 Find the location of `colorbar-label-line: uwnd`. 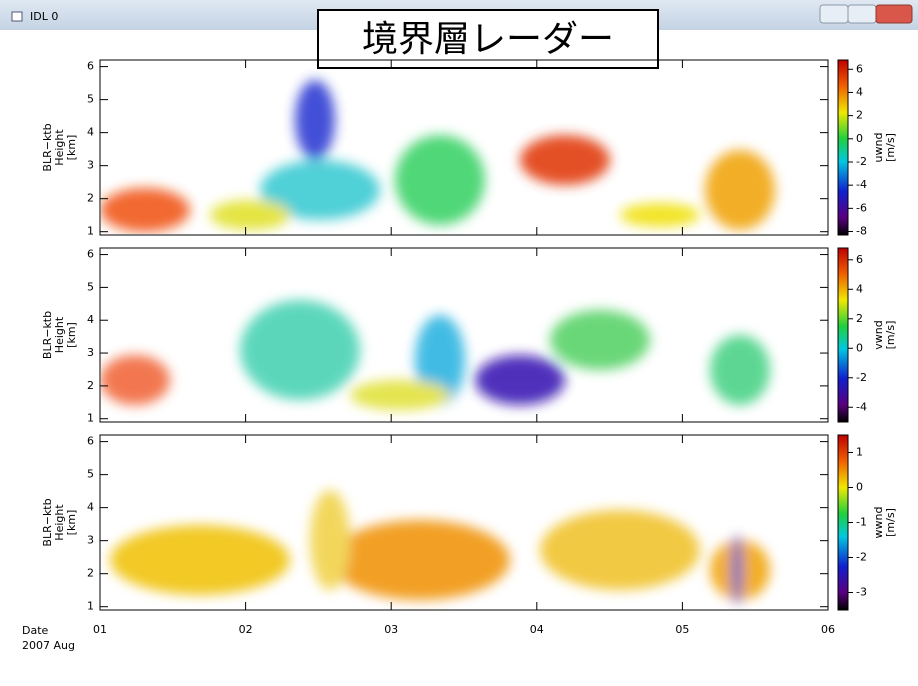

colorbar-label-line: uwnd is located at coordinates (878, 148).